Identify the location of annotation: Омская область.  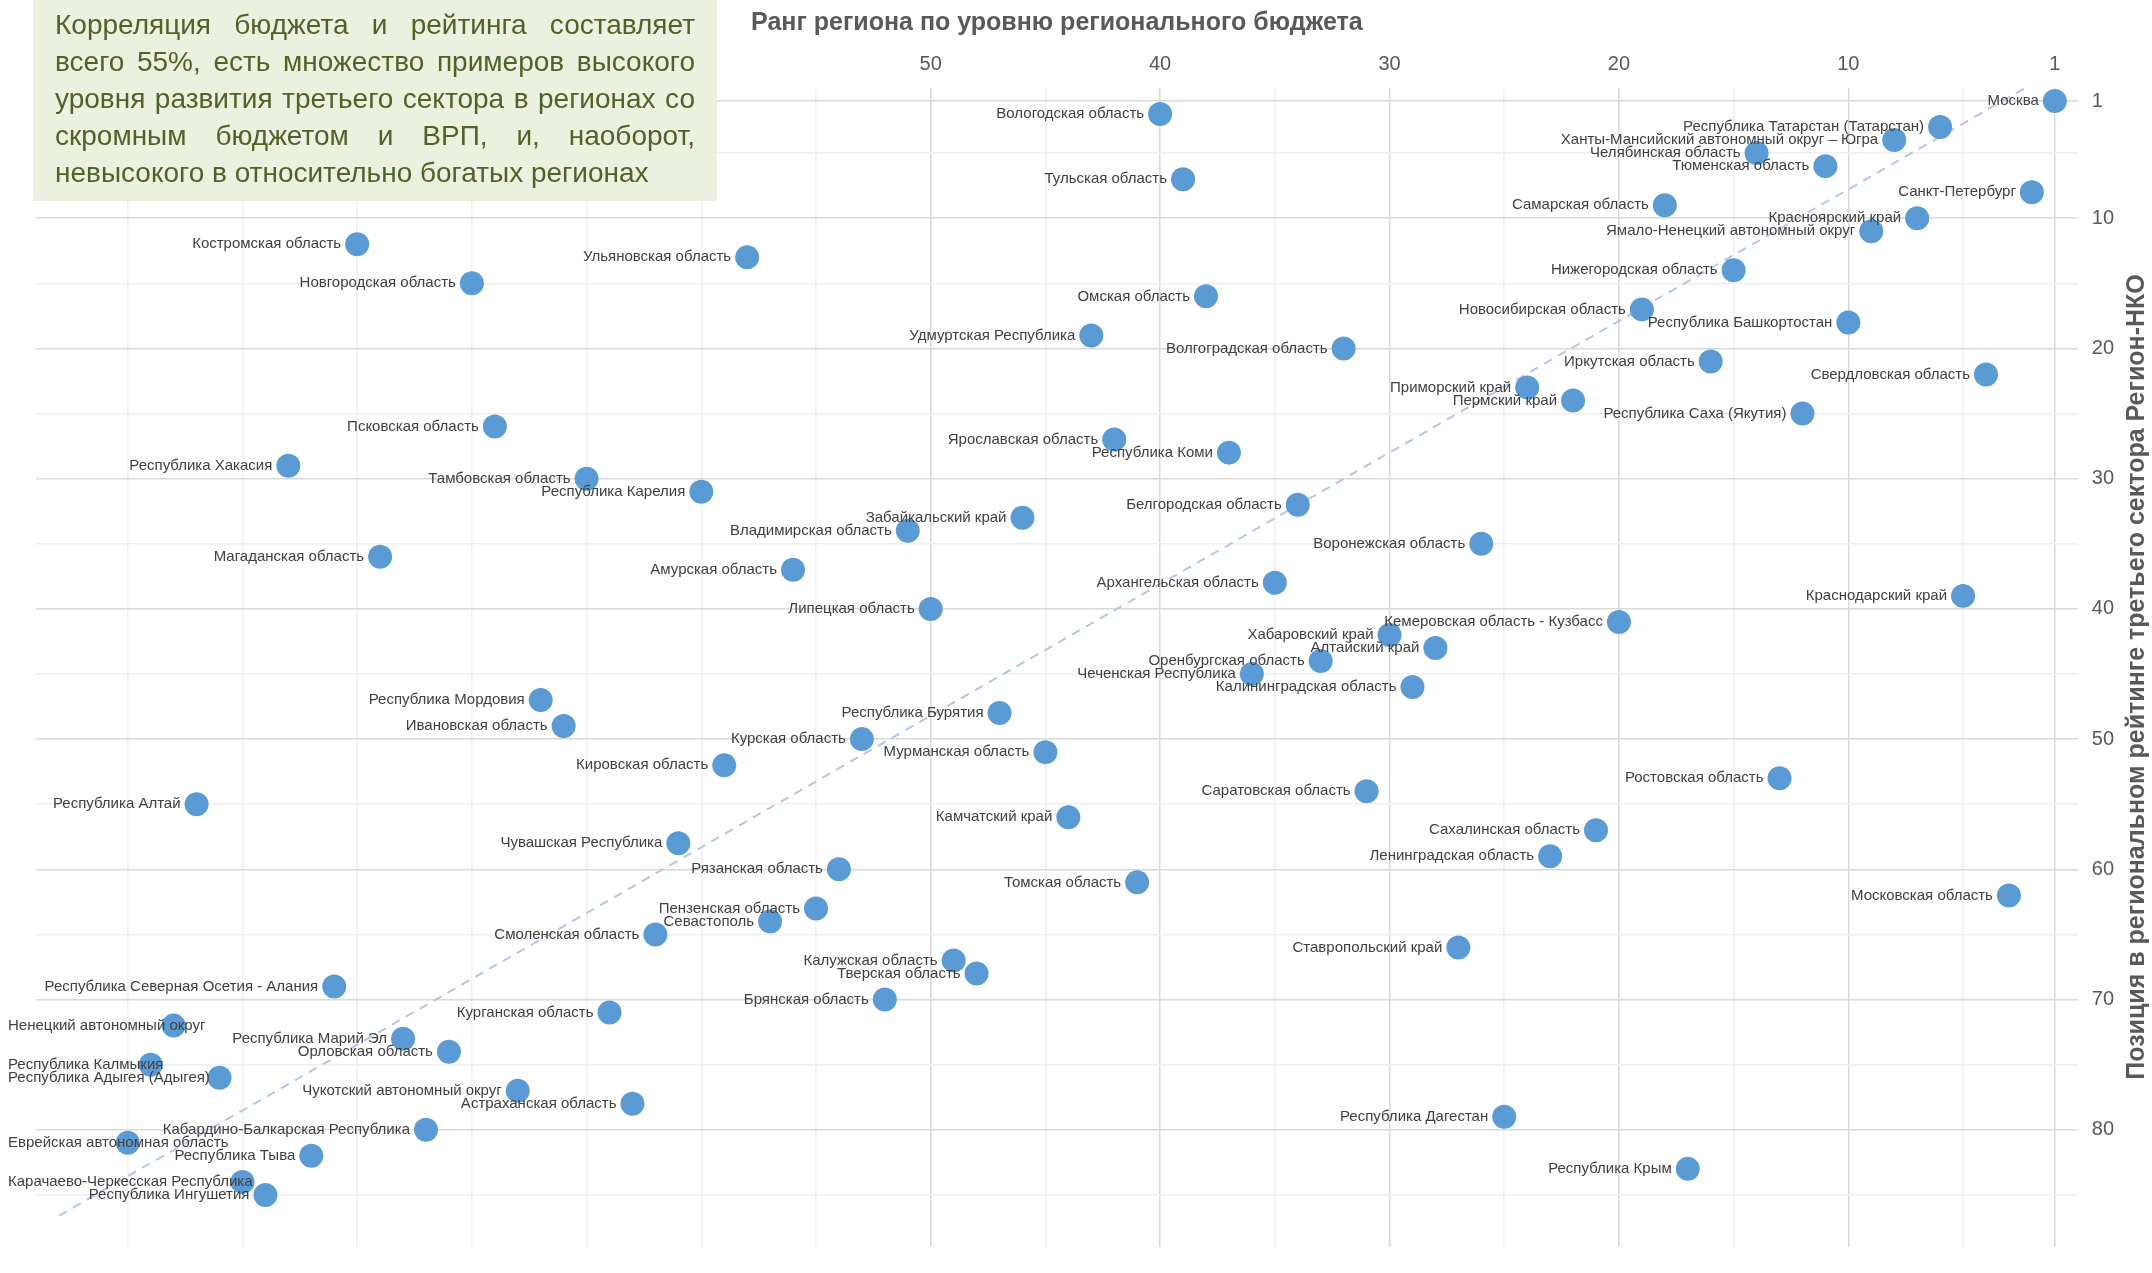
(1134, 295).